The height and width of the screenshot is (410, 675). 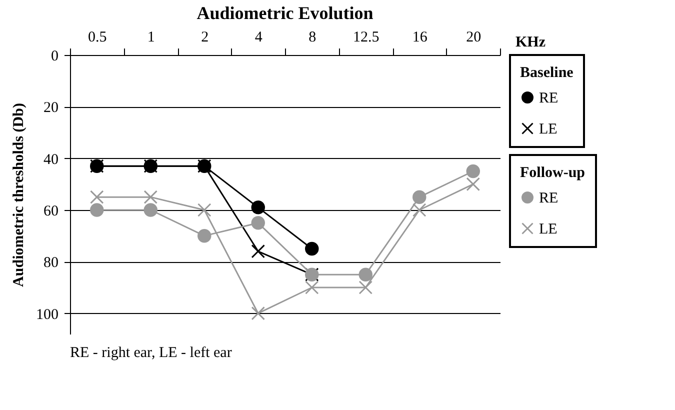 I want to click on y-tick-label: 0, so click(x=54, y=56).